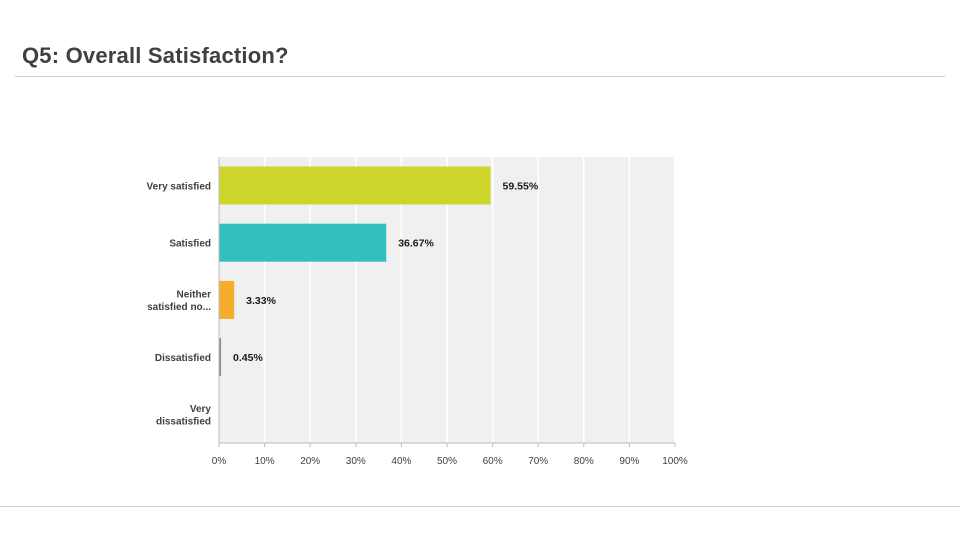  Describe the element at coordinates (183, 422) in the screenshot. I see `category-label: dissatisfied` at that location.